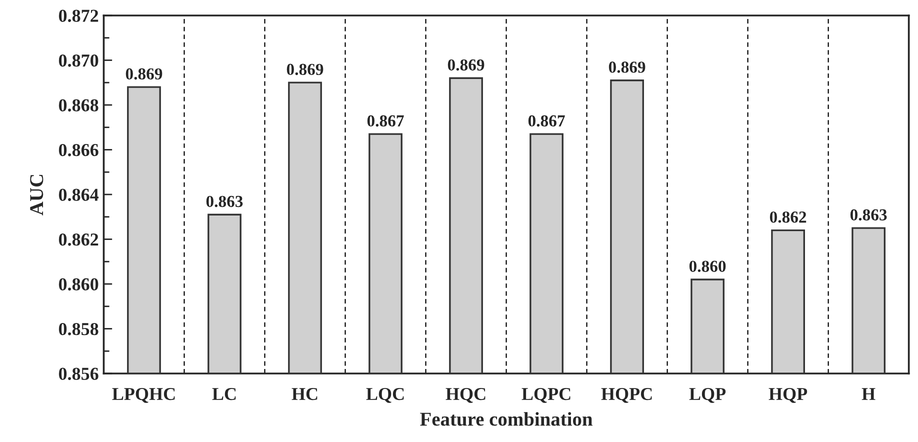  I want to click on data-label: 0.862, so click(788, 217).